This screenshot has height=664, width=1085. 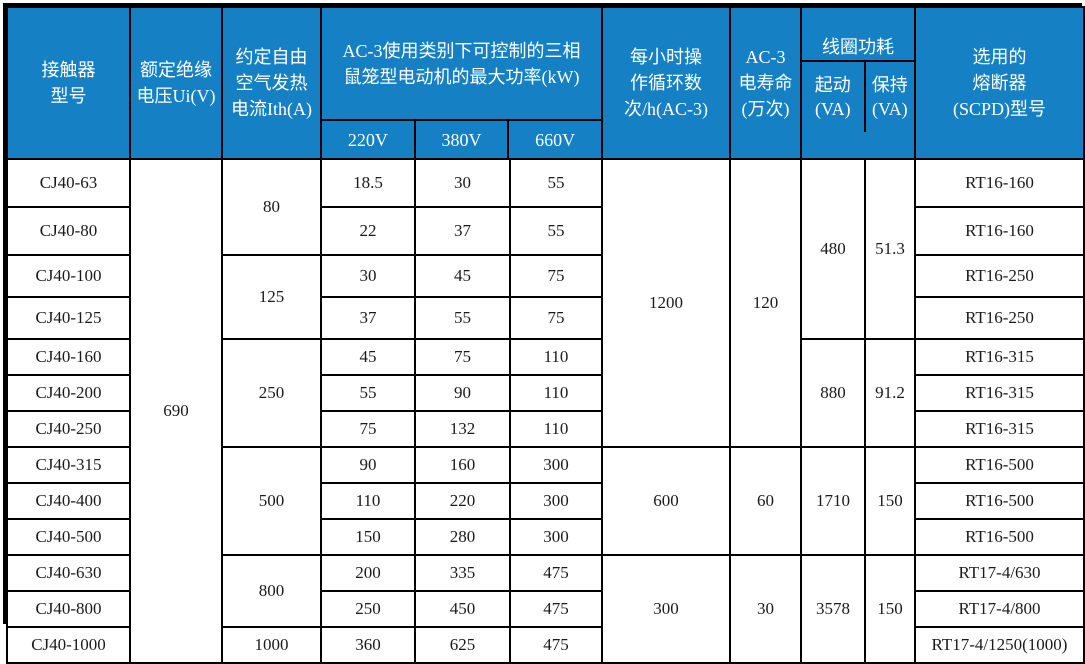 I want to click on table-row: CJ40-200 55 90 110 RT16-315, so click(x=545, y=393).